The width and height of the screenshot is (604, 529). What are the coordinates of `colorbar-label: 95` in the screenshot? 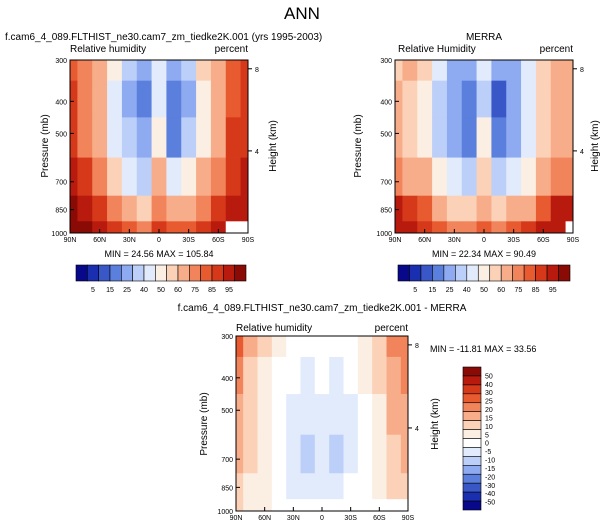 It's located at (553, 290).